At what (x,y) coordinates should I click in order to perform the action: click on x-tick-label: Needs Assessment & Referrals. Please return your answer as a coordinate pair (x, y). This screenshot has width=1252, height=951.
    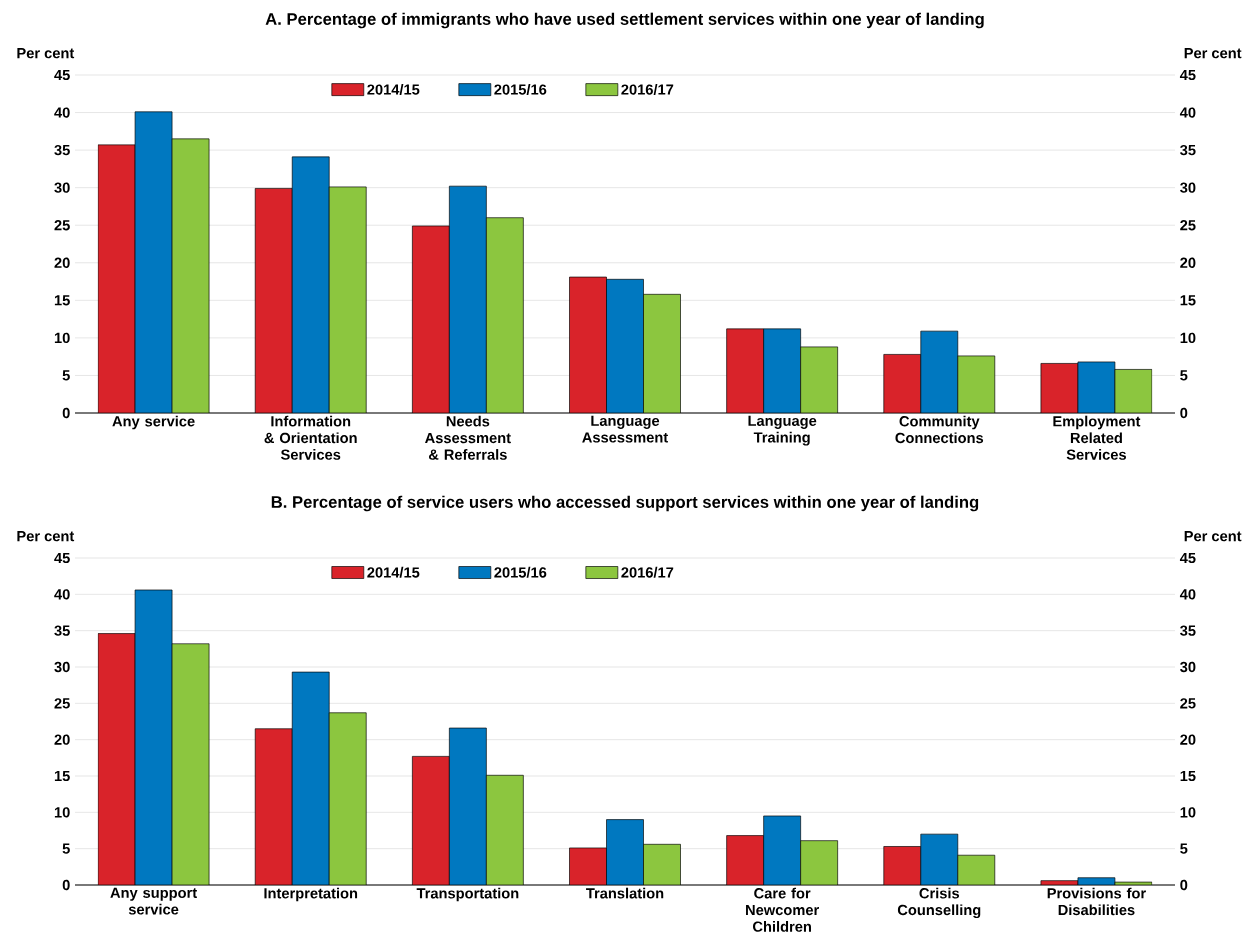
    Looking at the image, I should click on (468, 437).